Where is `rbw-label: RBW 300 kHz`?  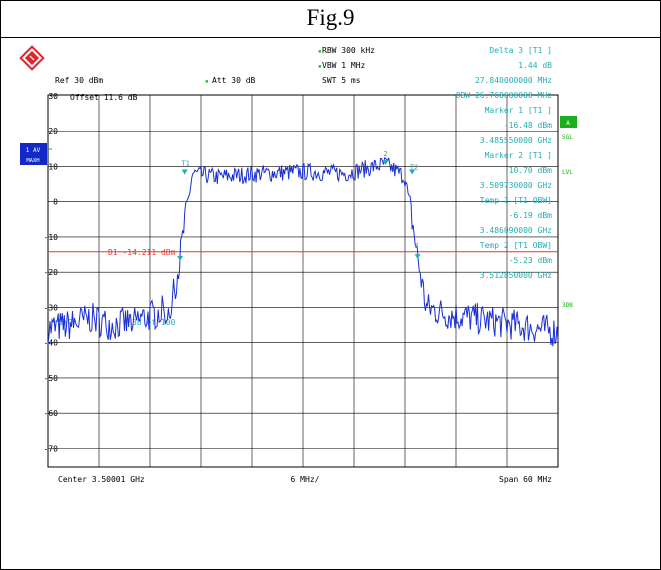 rbw-label: RBW 300 kHz is located at coordinates (348, 50).